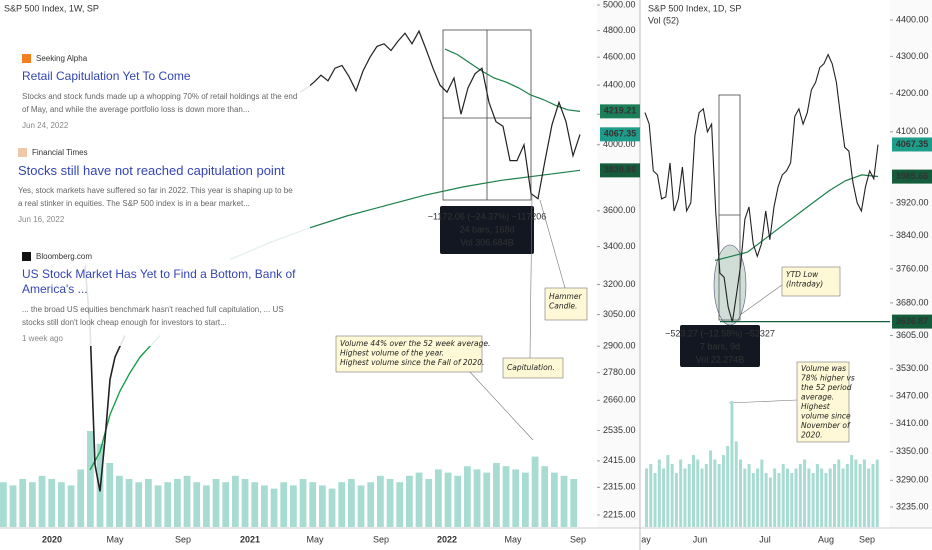 The height and width of the screenshot is (550, 932). Describe the element at coordinates (619, 460) in the screenshot. I see `y-tick-label: 2415.00` at that location.